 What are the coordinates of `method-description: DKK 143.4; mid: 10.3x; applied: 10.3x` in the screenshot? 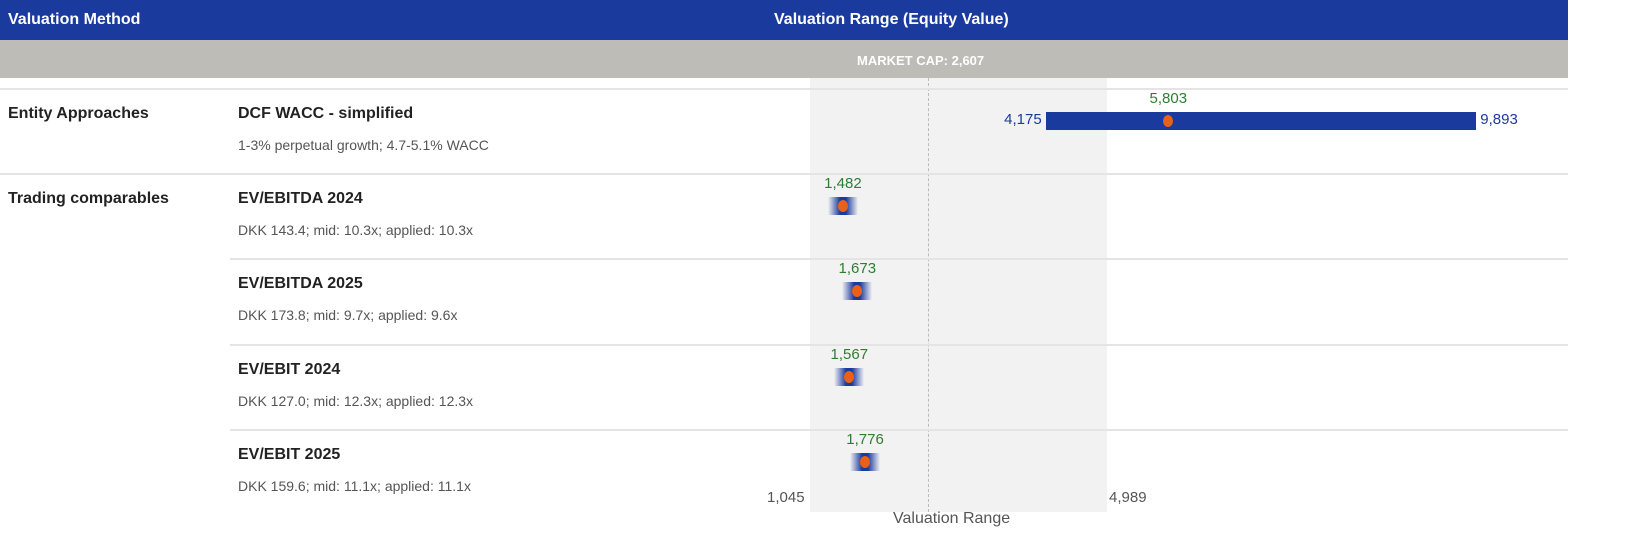 It's located at (356, 230).